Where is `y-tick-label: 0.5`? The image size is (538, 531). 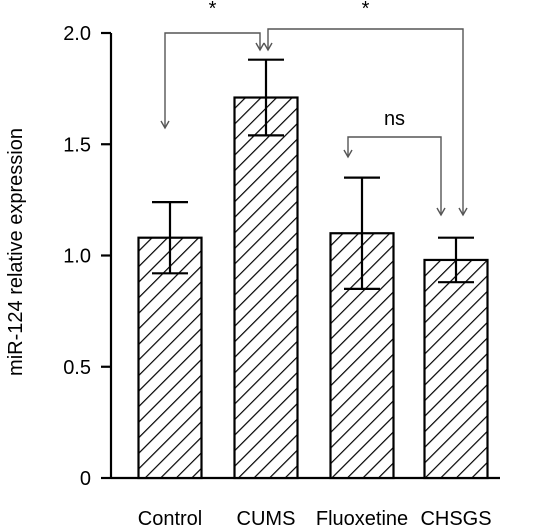
y-tick-label: 0.5 is located at coordinates (77, 368).